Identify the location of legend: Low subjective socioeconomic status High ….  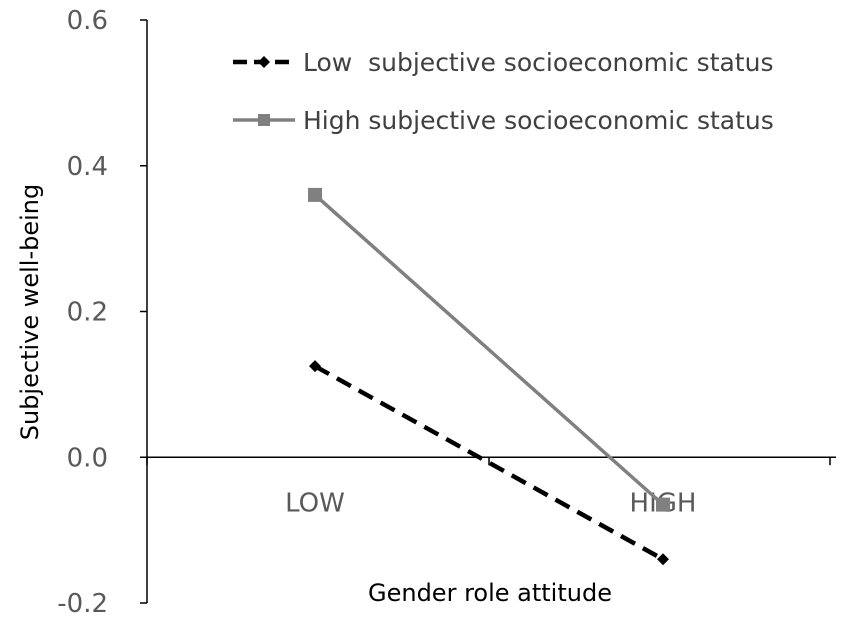
(503, 91).